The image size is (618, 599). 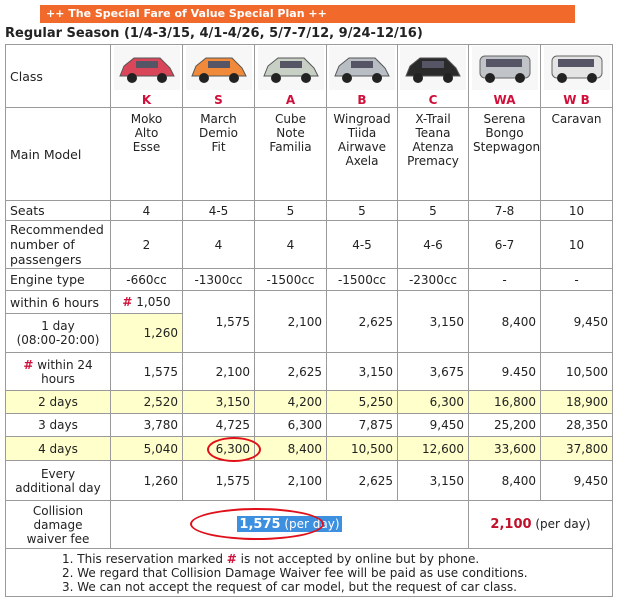 What do you see at coordinates (146, 119) in the screenshot?
I see `text-line: Moko` at bounding box center [146, 119].